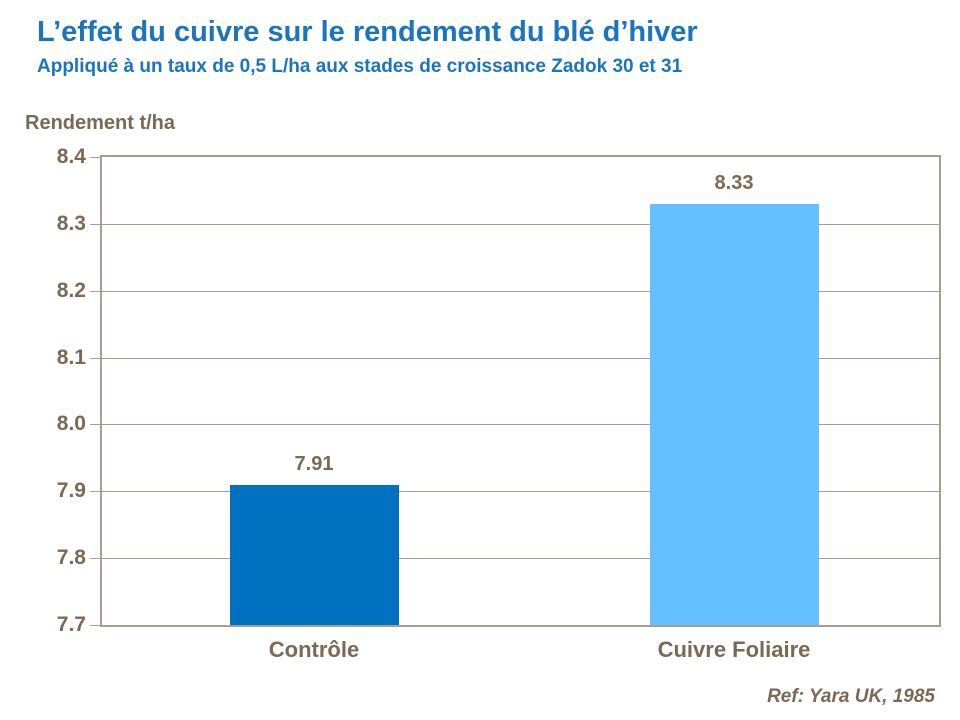 The height and width of the screenshot is (720, 960). Describe the element at coordinates (71, 424) in the screenshot. I see `y-axis-tick-label: 8.0` at that location.